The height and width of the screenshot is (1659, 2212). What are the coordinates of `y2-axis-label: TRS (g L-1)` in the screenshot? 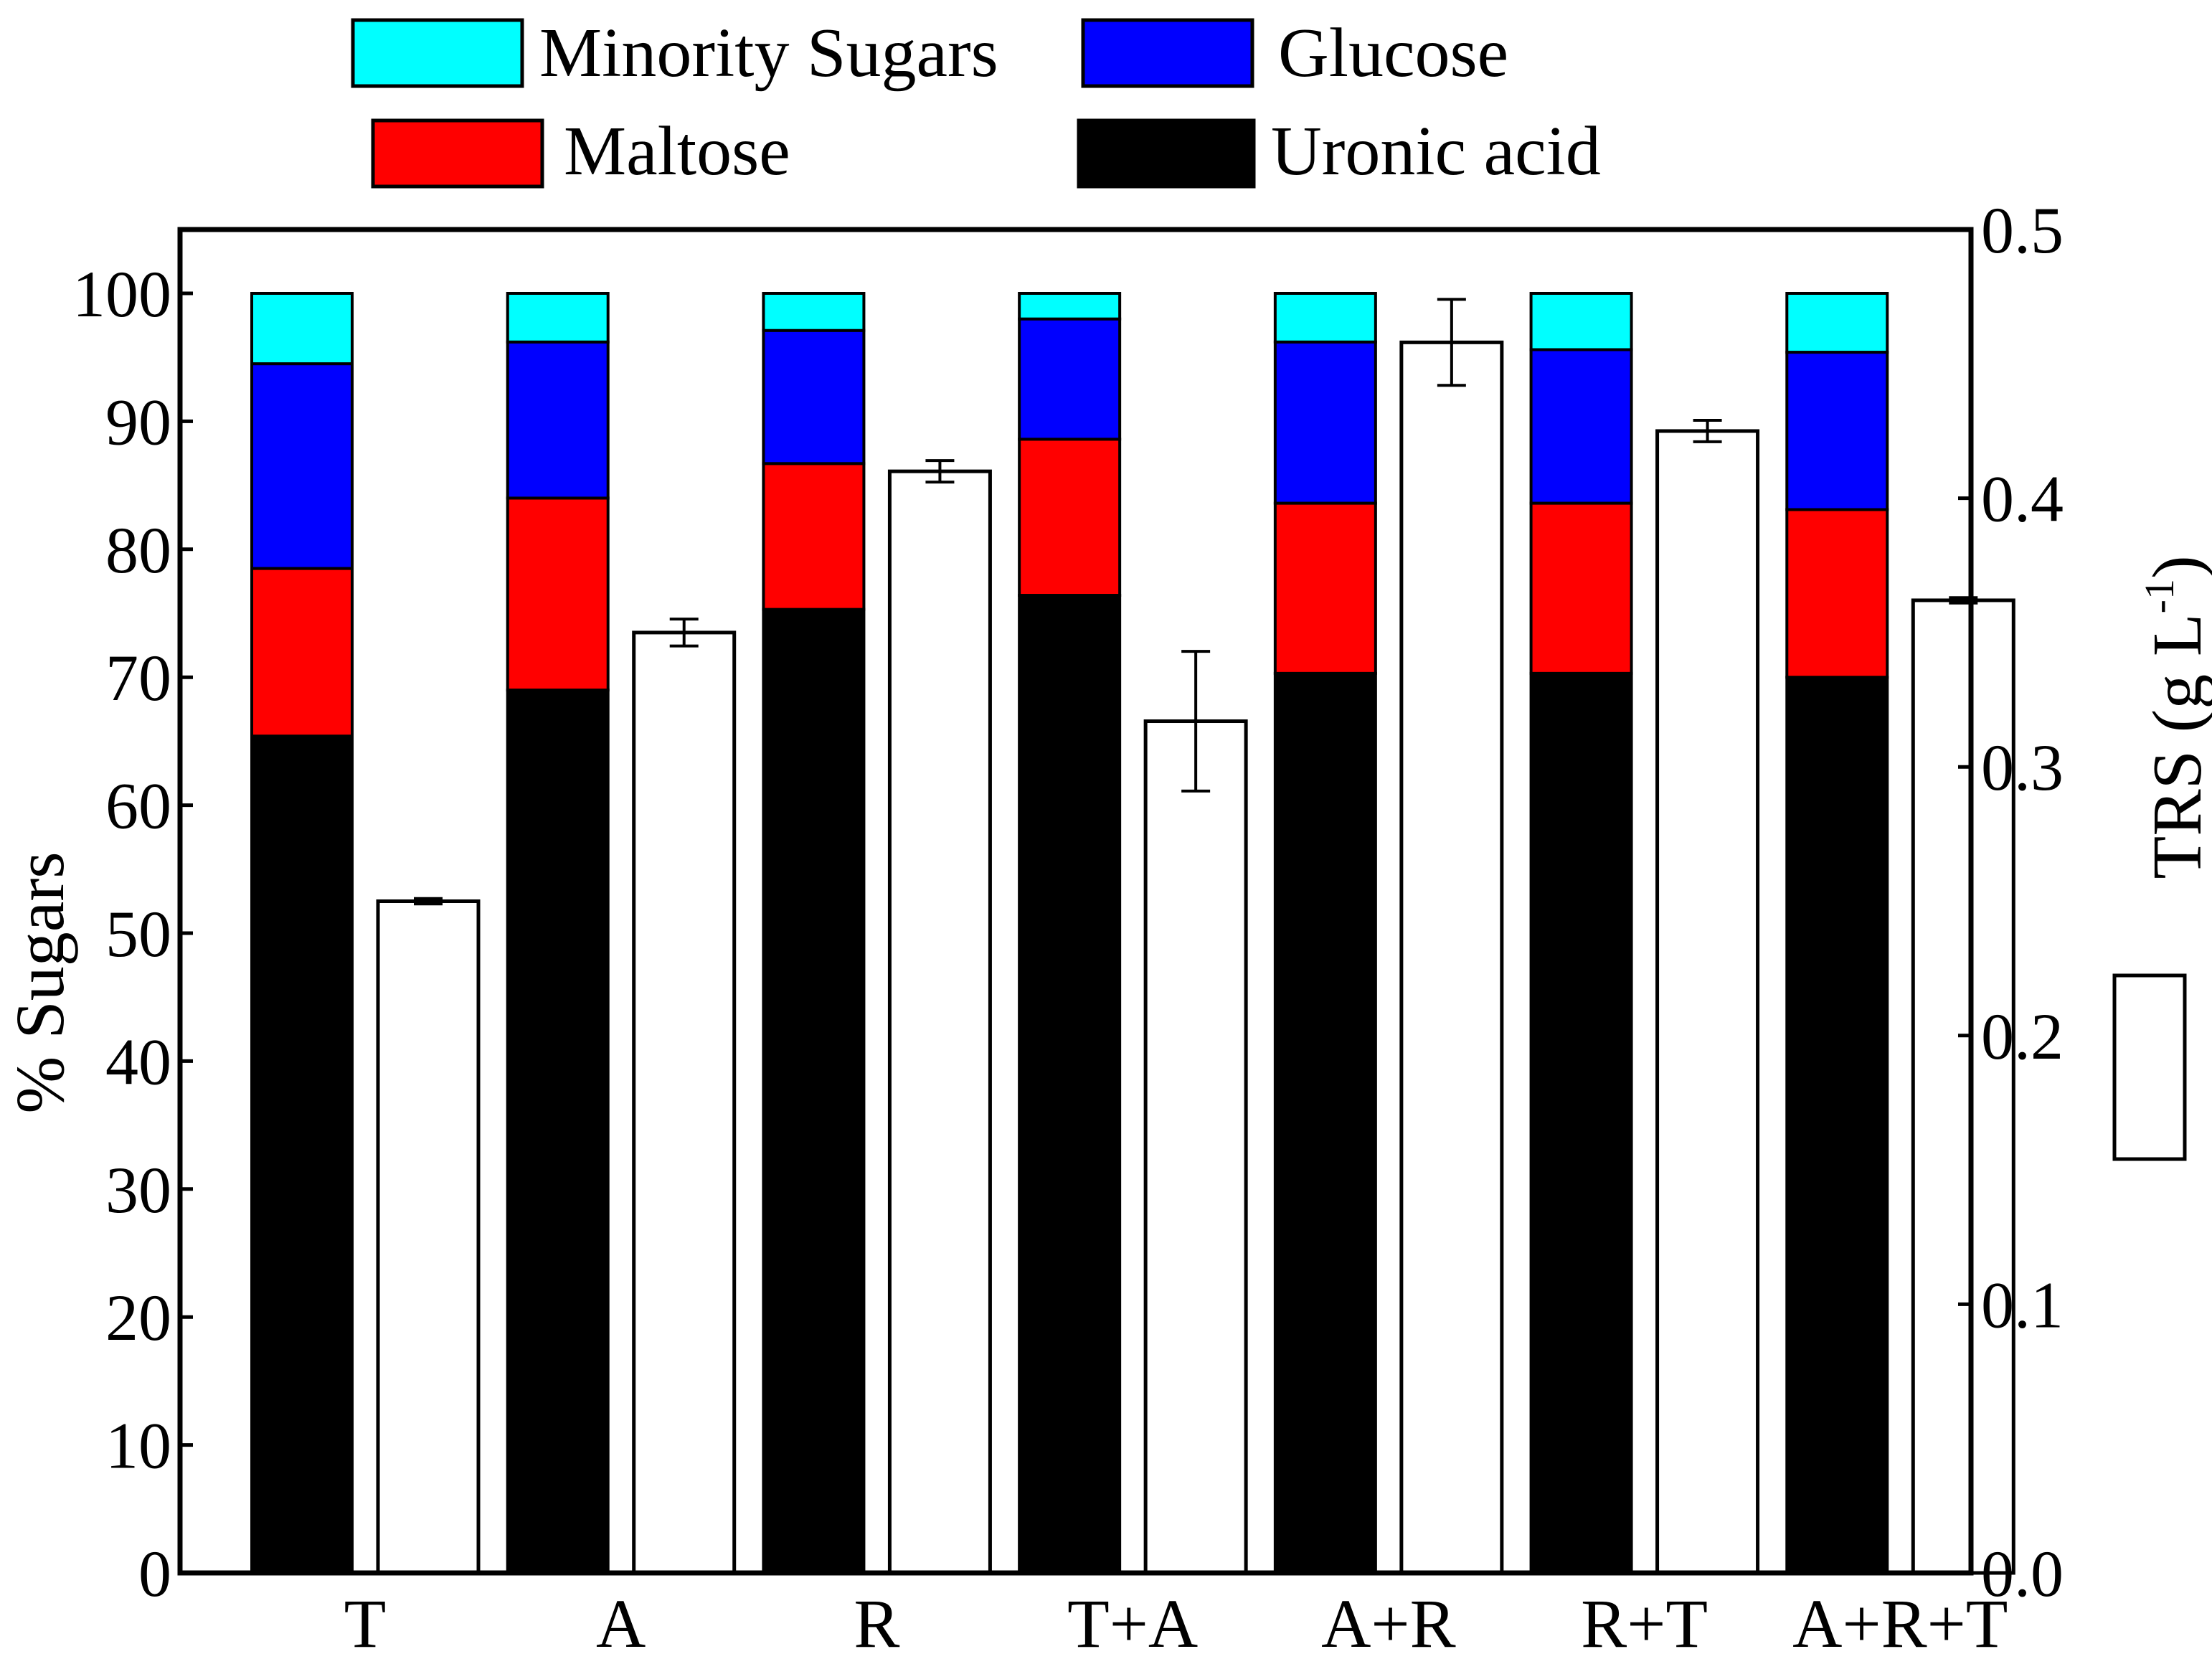 It's located at (2174, 717).